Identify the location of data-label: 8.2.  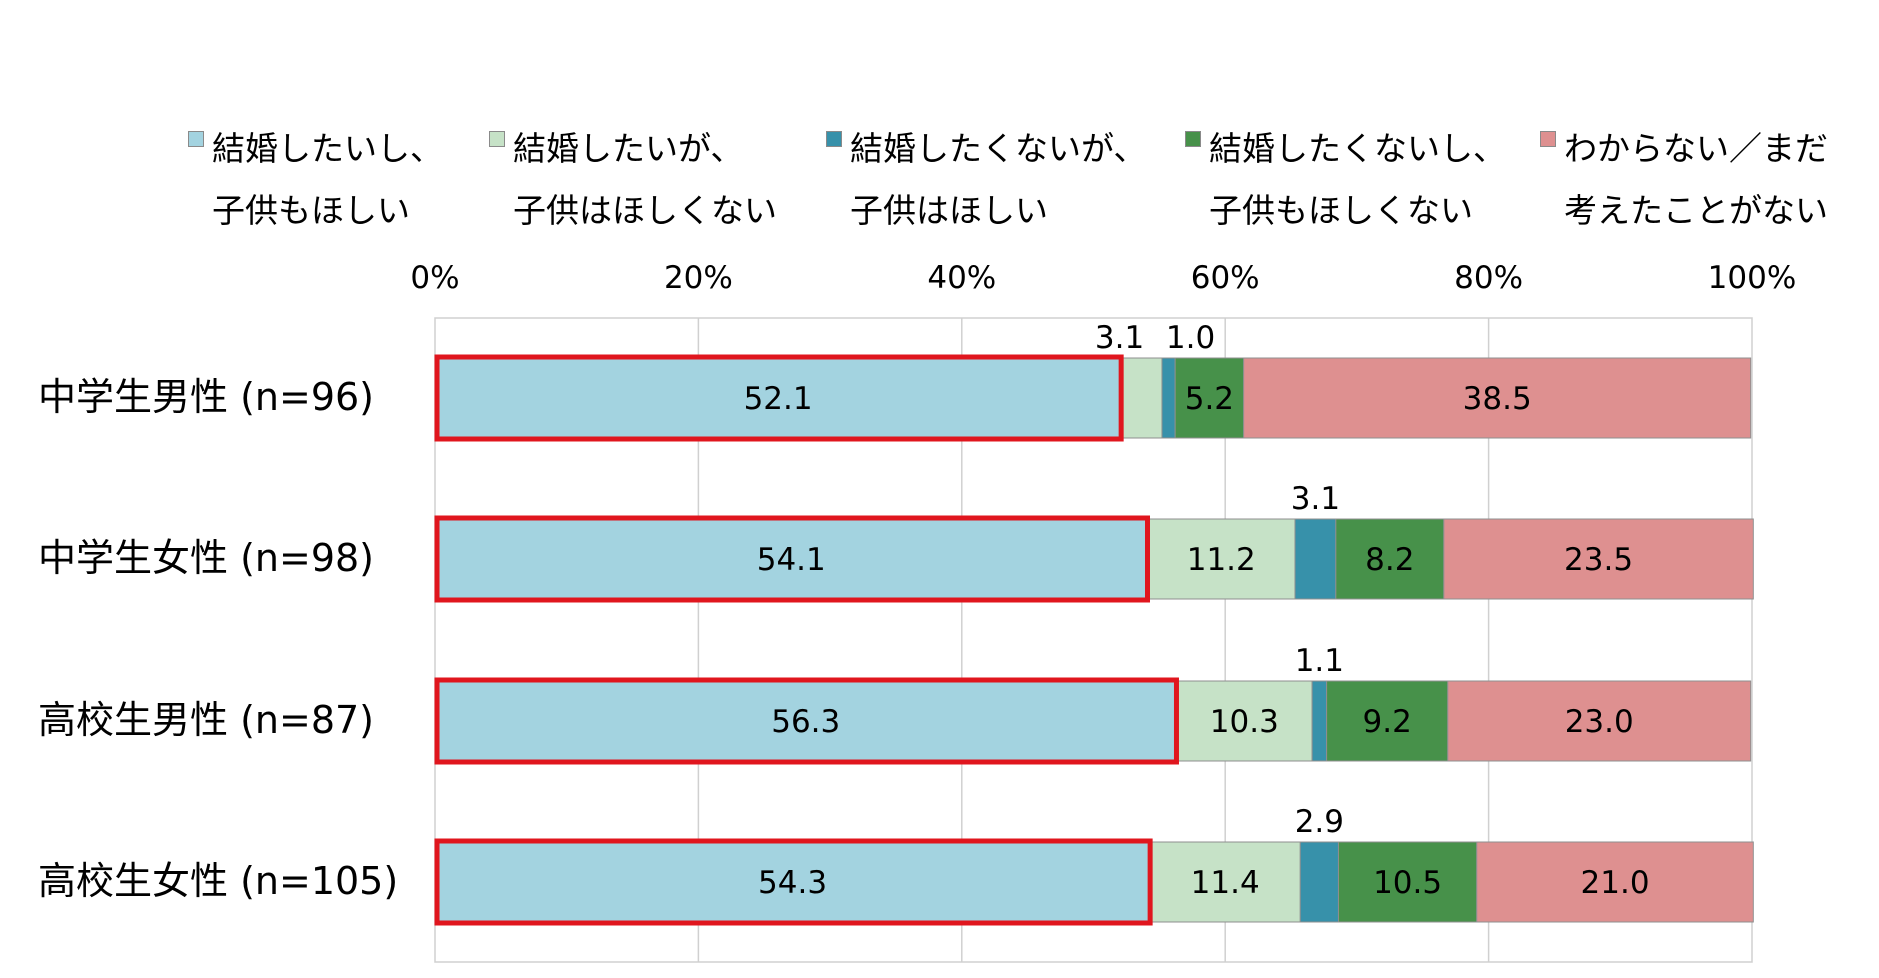
(1389, 560).